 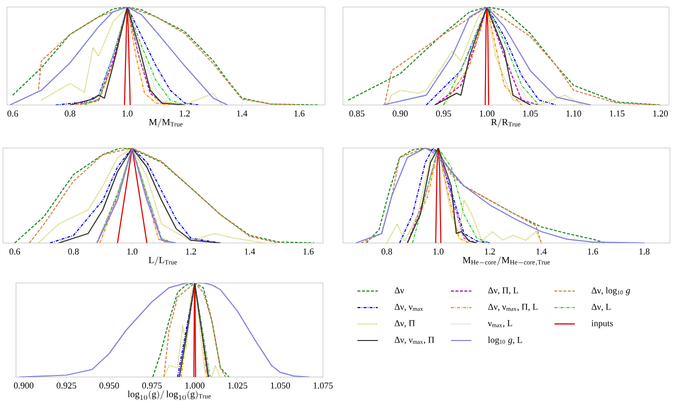 I want to click on x-tick-label: 0.975, so click(x=152, y=385).